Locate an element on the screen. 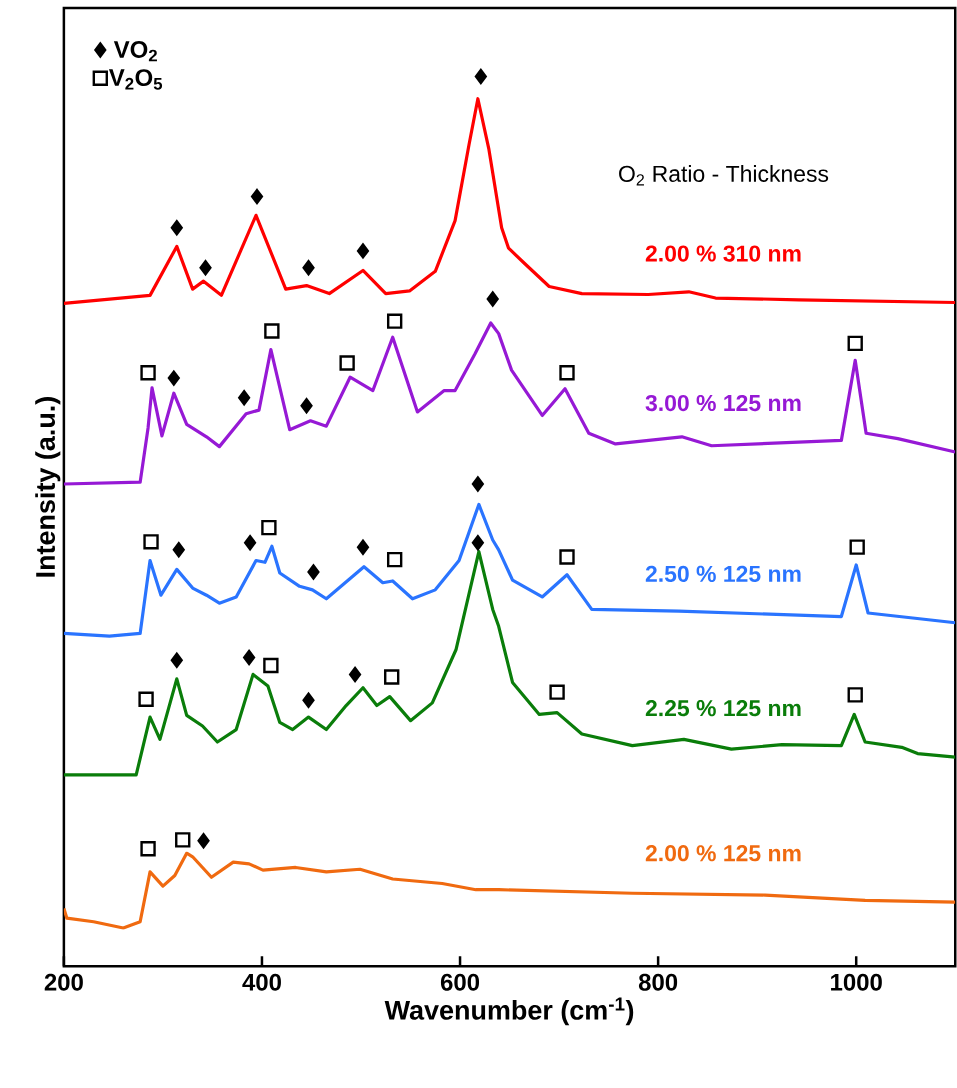  x-tick-label: 200 is located at coordinates (63, 982).